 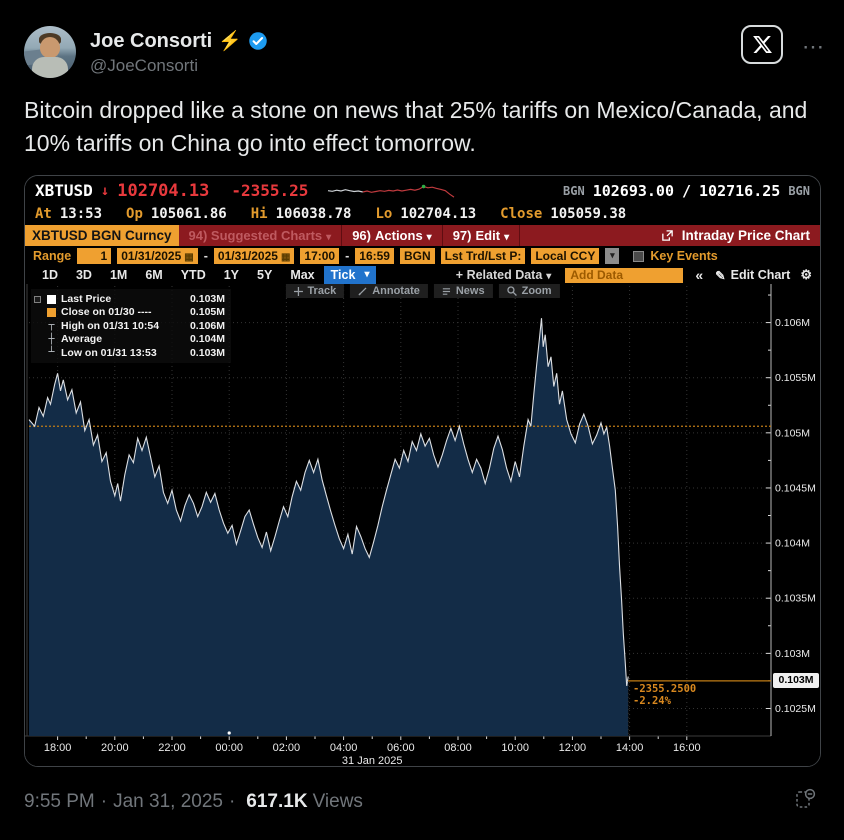 I want to click on date-to-input: 01/31/2025 ▦, so click(x=254, y=256).